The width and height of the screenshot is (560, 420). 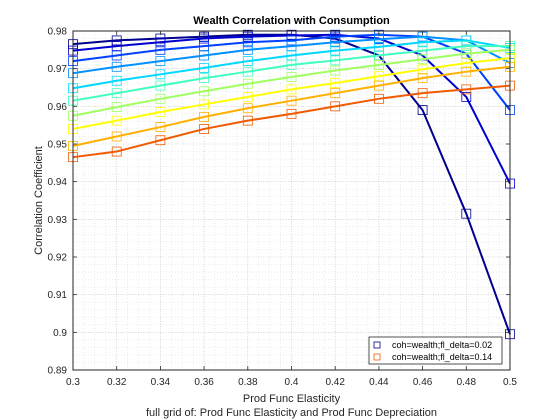 I want to click on y-axis-label: Correlation Coefficient, so click(x=39, y=200).